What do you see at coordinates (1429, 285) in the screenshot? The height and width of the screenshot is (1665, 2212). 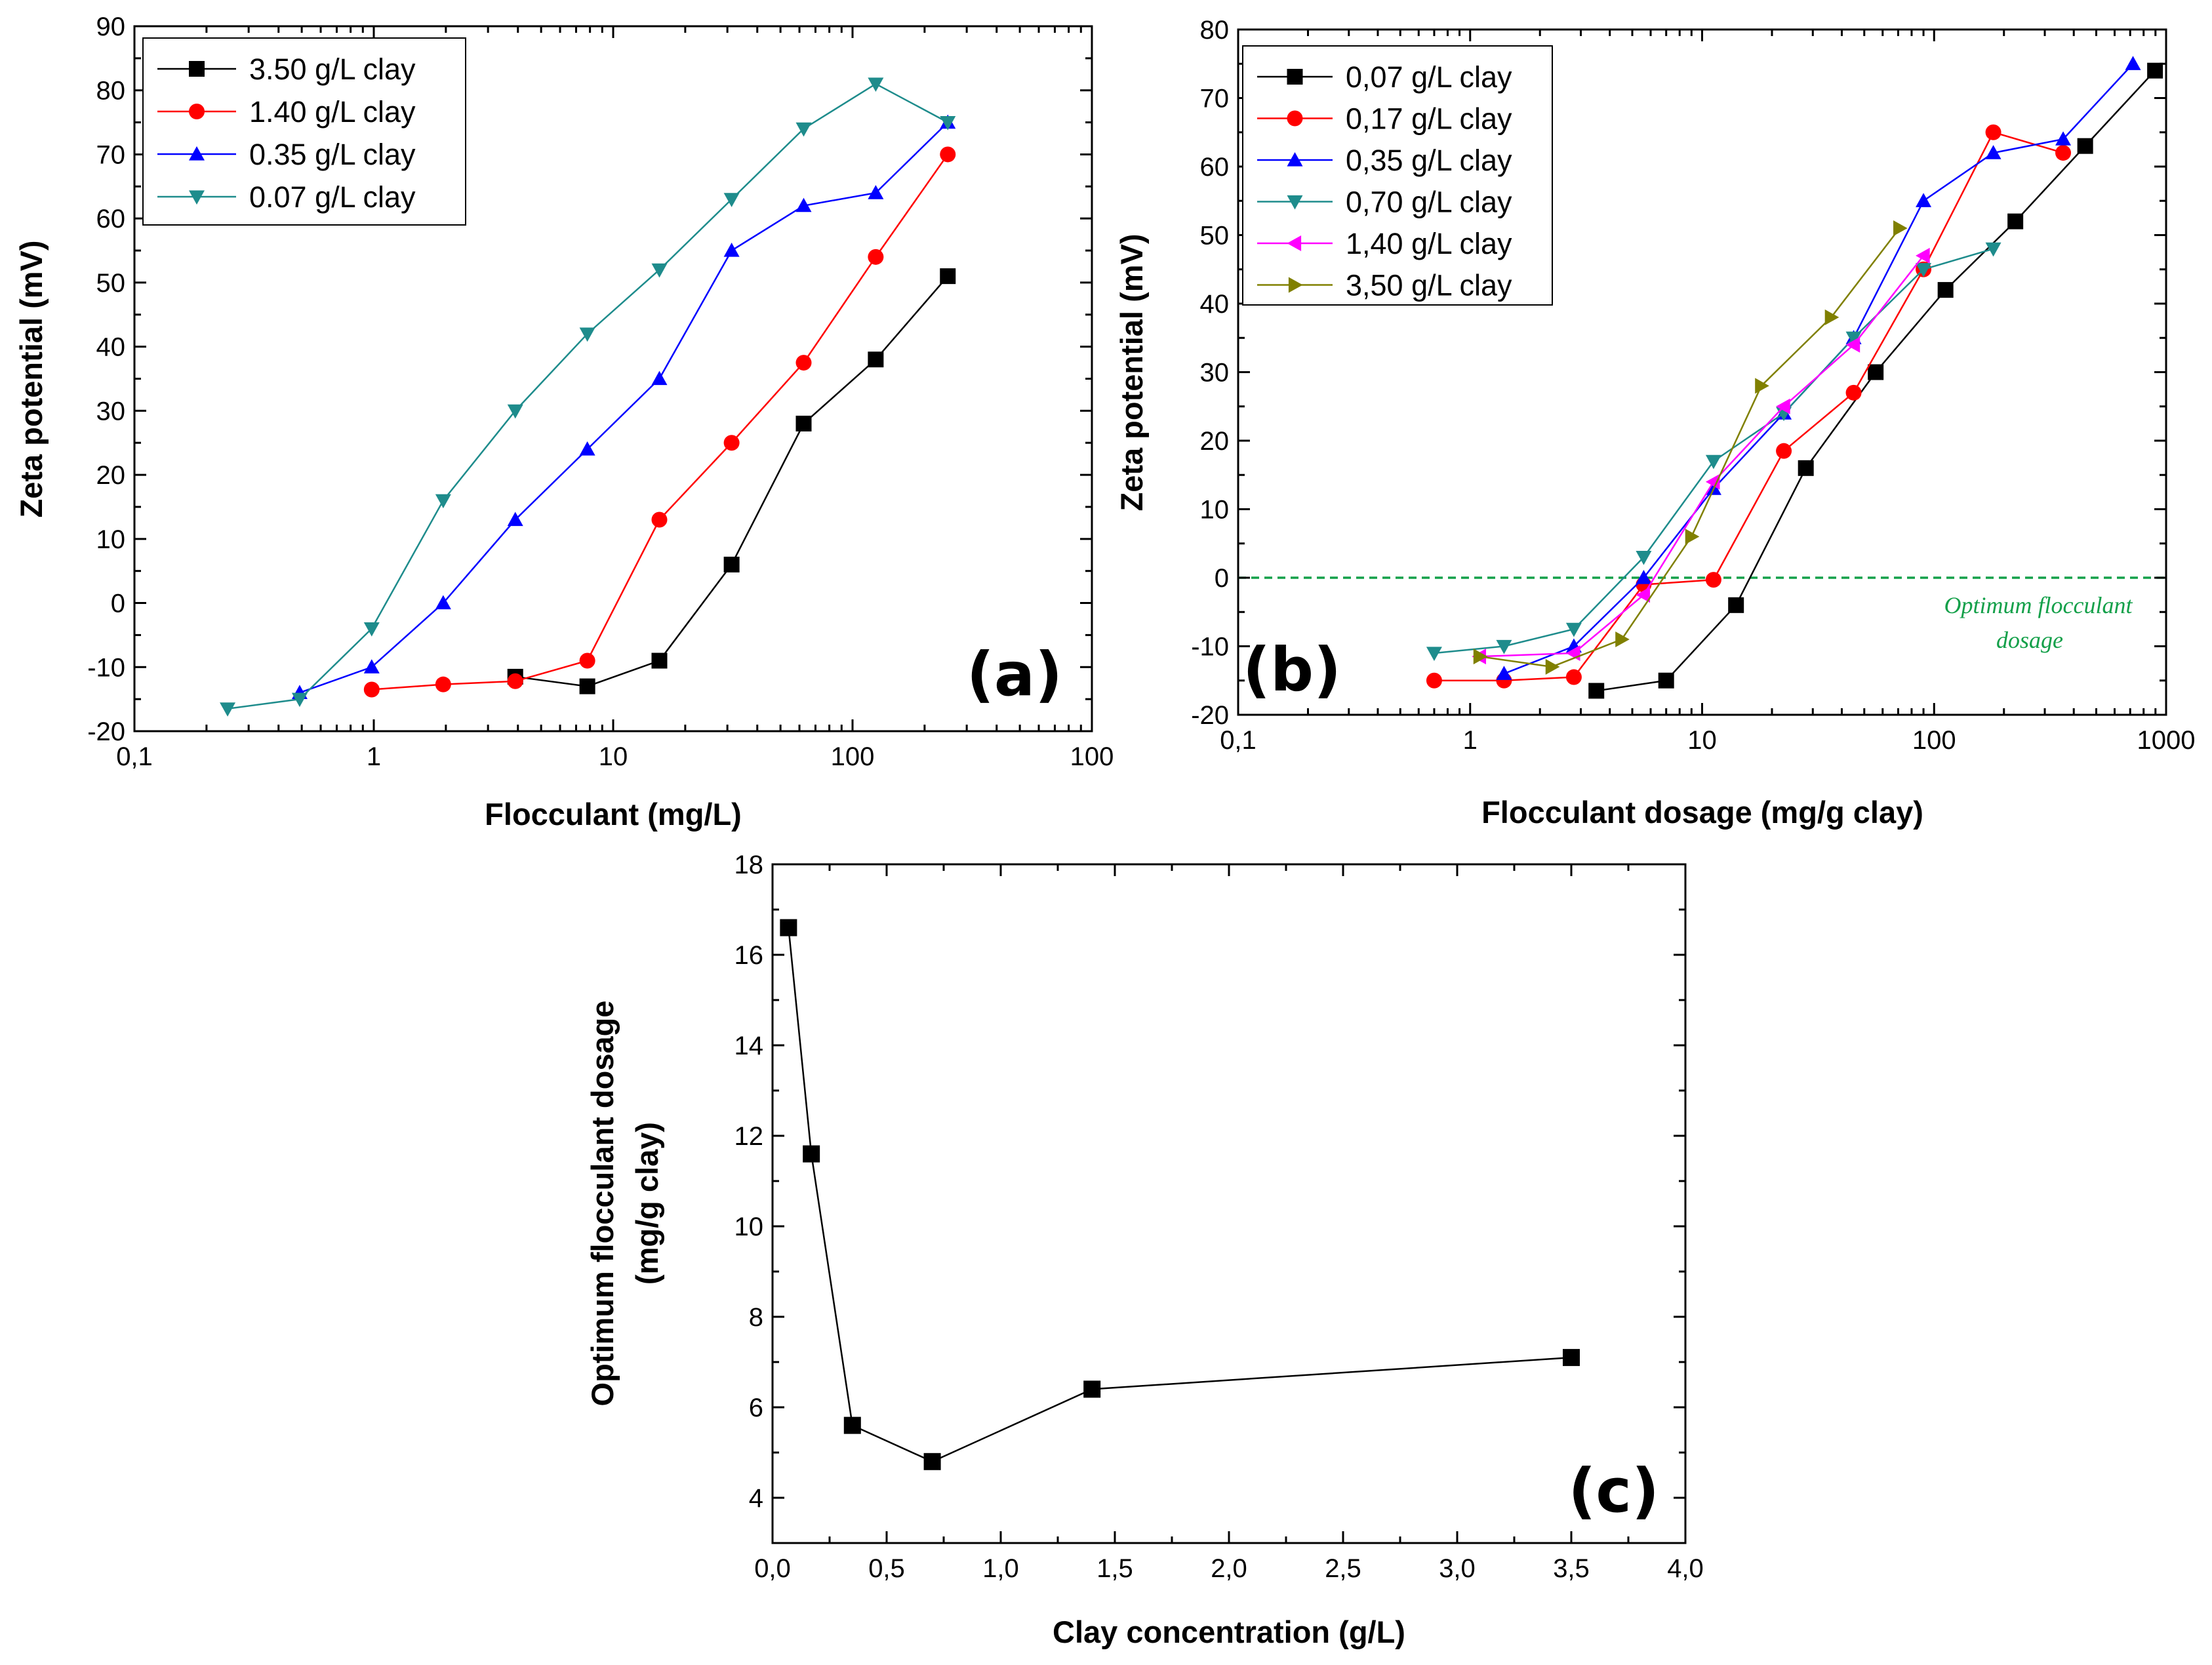 I see `chart-b-legend-label-5: 3,50 g/L clay` at bounding box center [1429, 285].